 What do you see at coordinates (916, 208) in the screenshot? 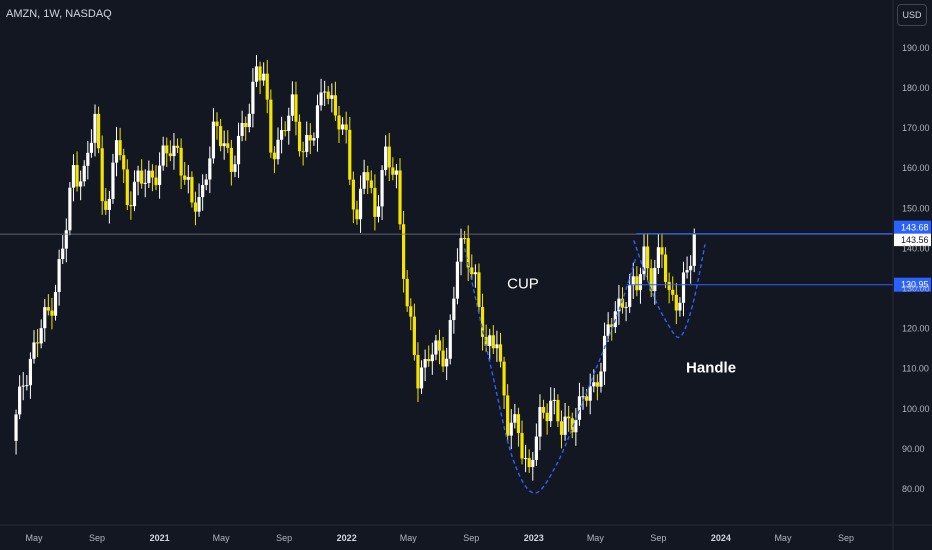
I see `y-tick-label: 150.00` at bounding box center [916, 208].